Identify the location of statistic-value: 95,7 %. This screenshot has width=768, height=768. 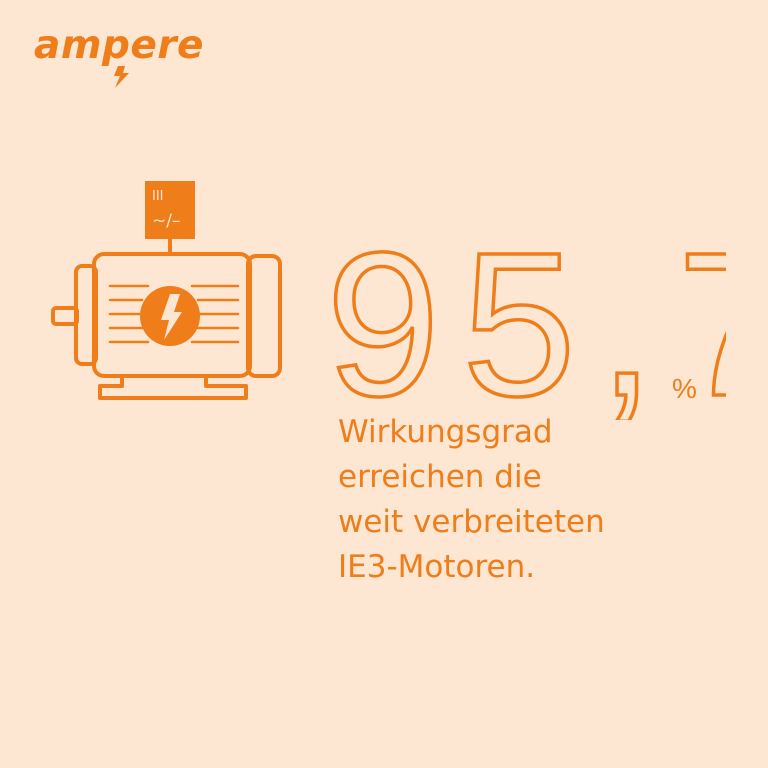
(526, 330).